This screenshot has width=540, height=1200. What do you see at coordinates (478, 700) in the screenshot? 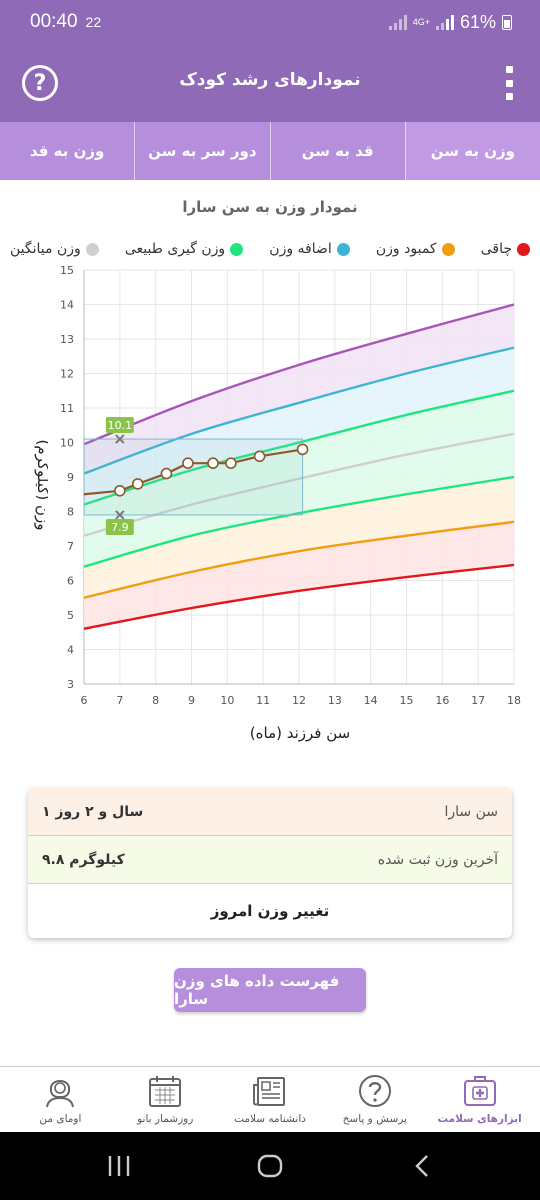
I see `x-tick-label: 17` at bounding box center [478, 700].